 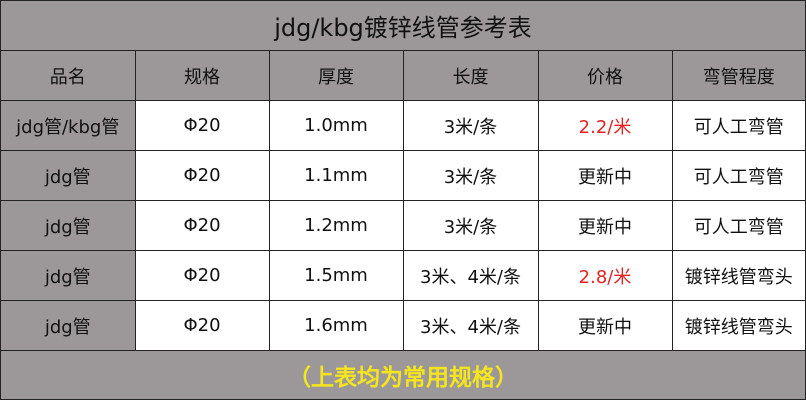 What do you see at coordinates (605, 76) in the screenshot?
I see `header-cell: 价格` at bounding box center [605, 76].